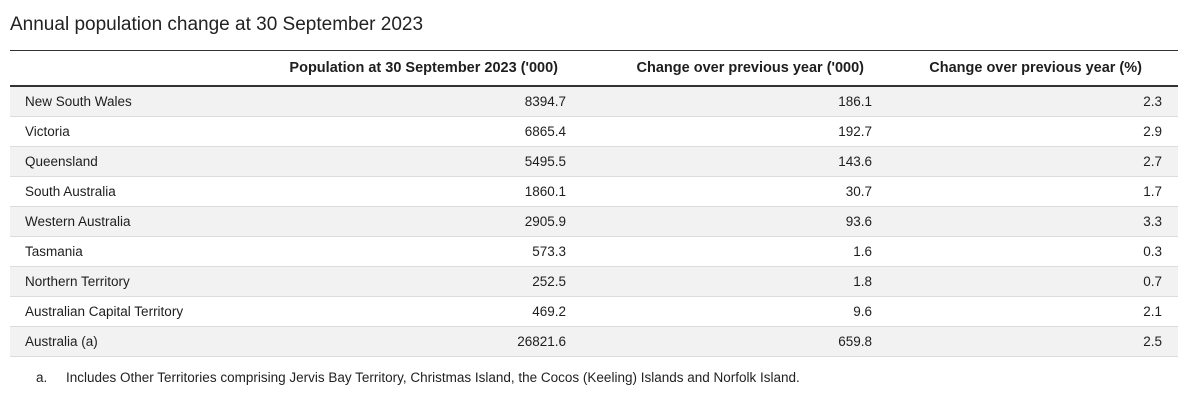  I want to click on cell-region: Australian Capital Territory, so click(120, 311).